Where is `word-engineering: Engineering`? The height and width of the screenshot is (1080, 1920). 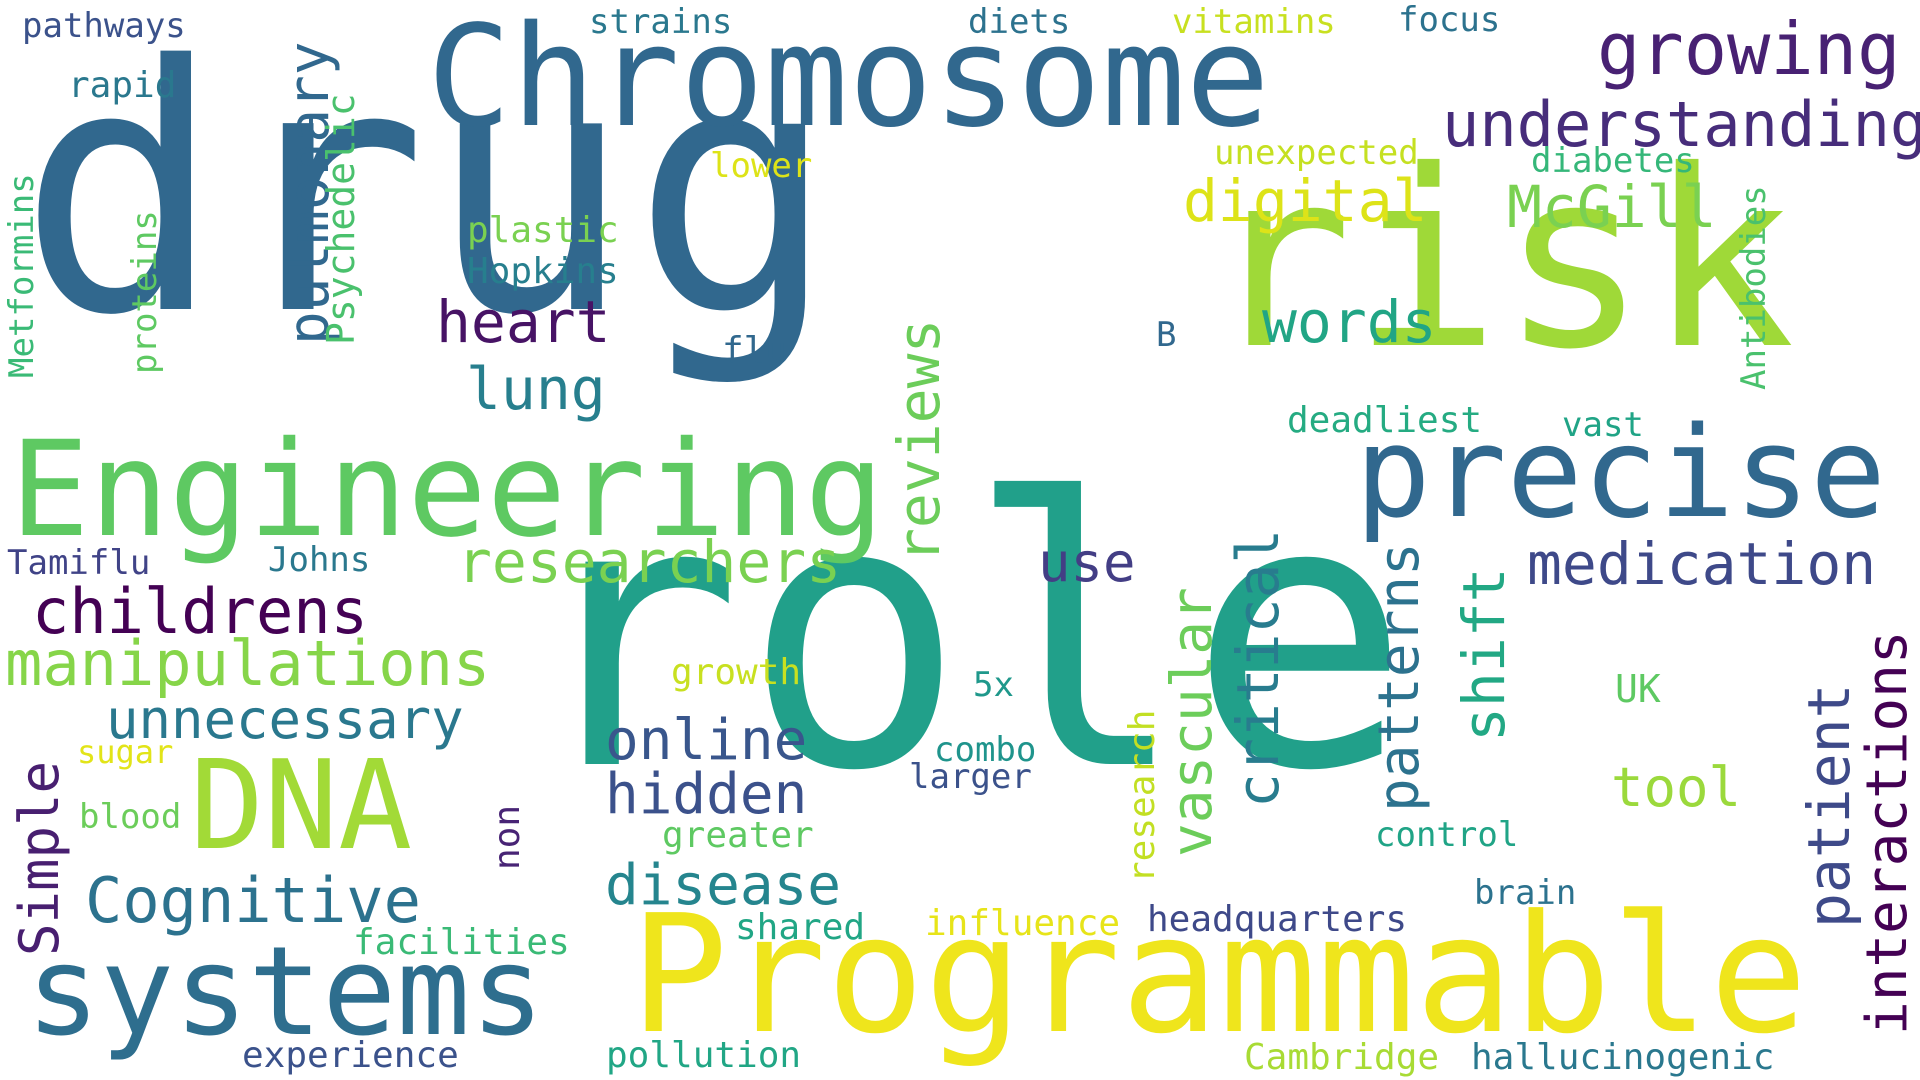 word-engineering: Engineering is located at coordinates (447, 490).